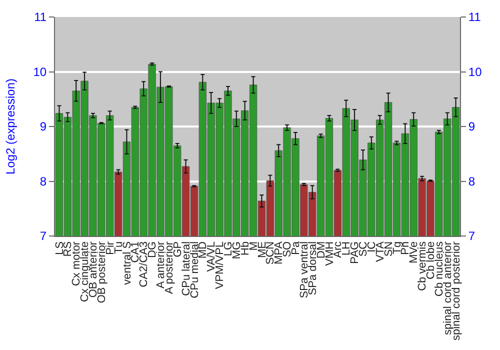 The width and height of the screenshot is (500, 350). I want to click on y-tick-label: 11, so click(40, 17).